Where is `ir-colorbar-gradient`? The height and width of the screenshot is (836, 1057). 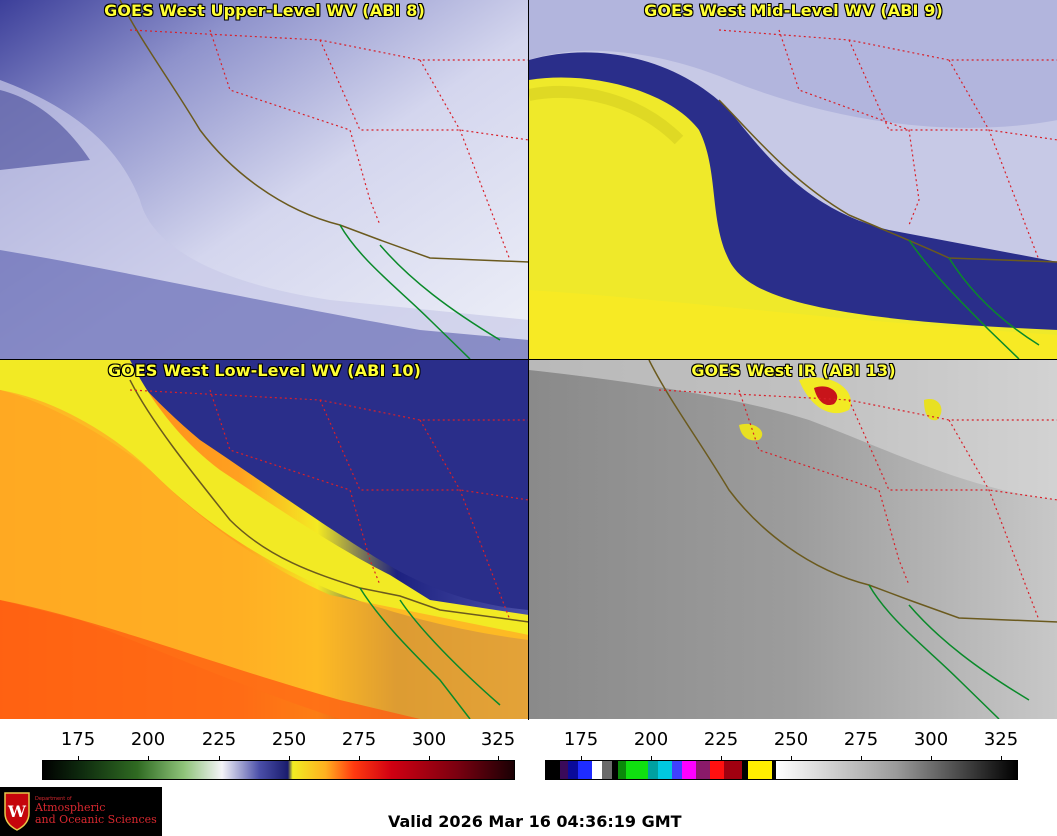
ir-colorbar-gradient is located at coordinates (781, 770).